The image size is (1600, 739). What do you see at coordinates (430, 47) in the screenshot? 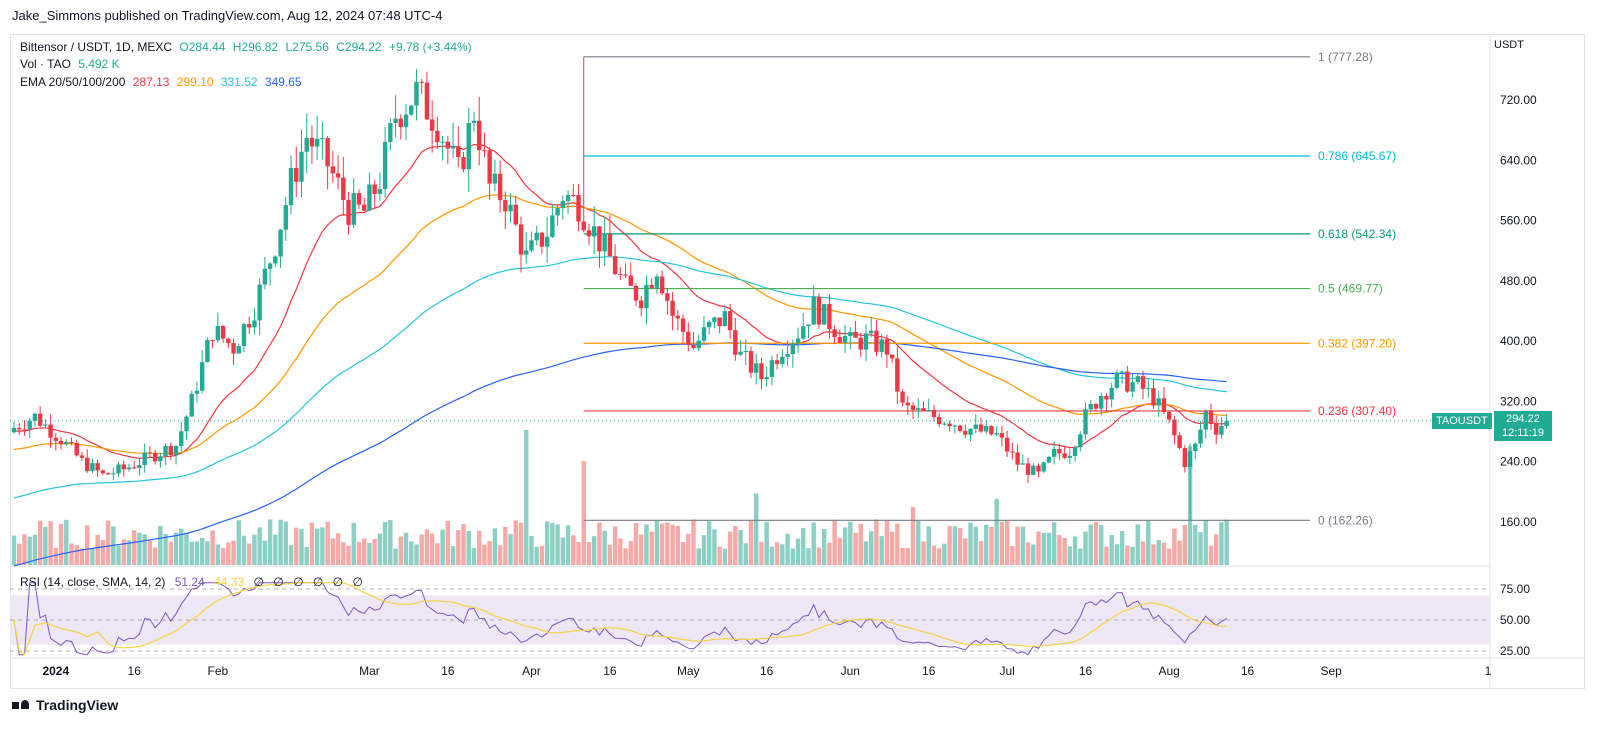
I see `ohlc-change: +9.78 (+3.44%)` at bounding box center [430, 47].